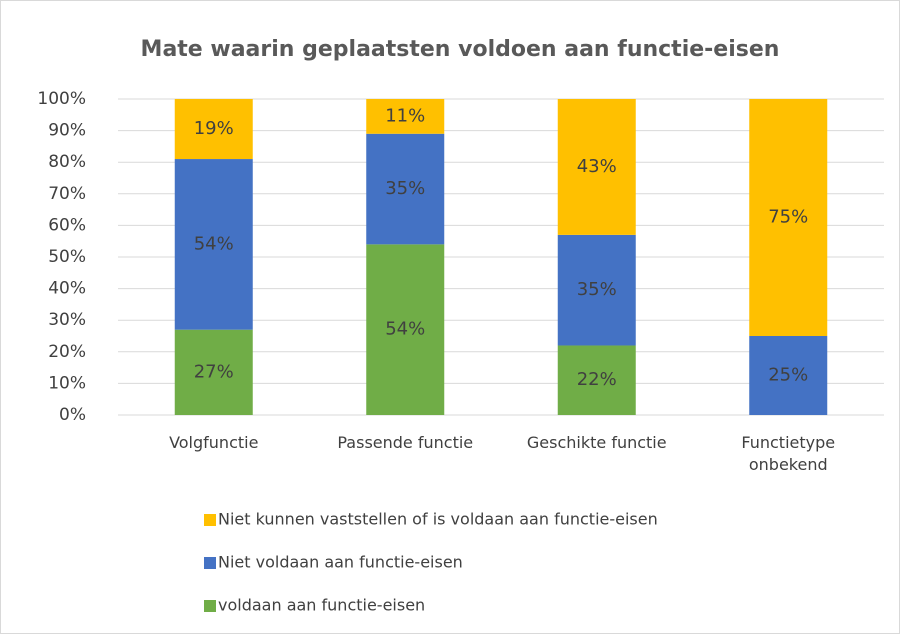  What do you see at coordinates (61, 99) in the screenshot?
I see `y-tick-label: 100%` at bounding box center [61, 99].